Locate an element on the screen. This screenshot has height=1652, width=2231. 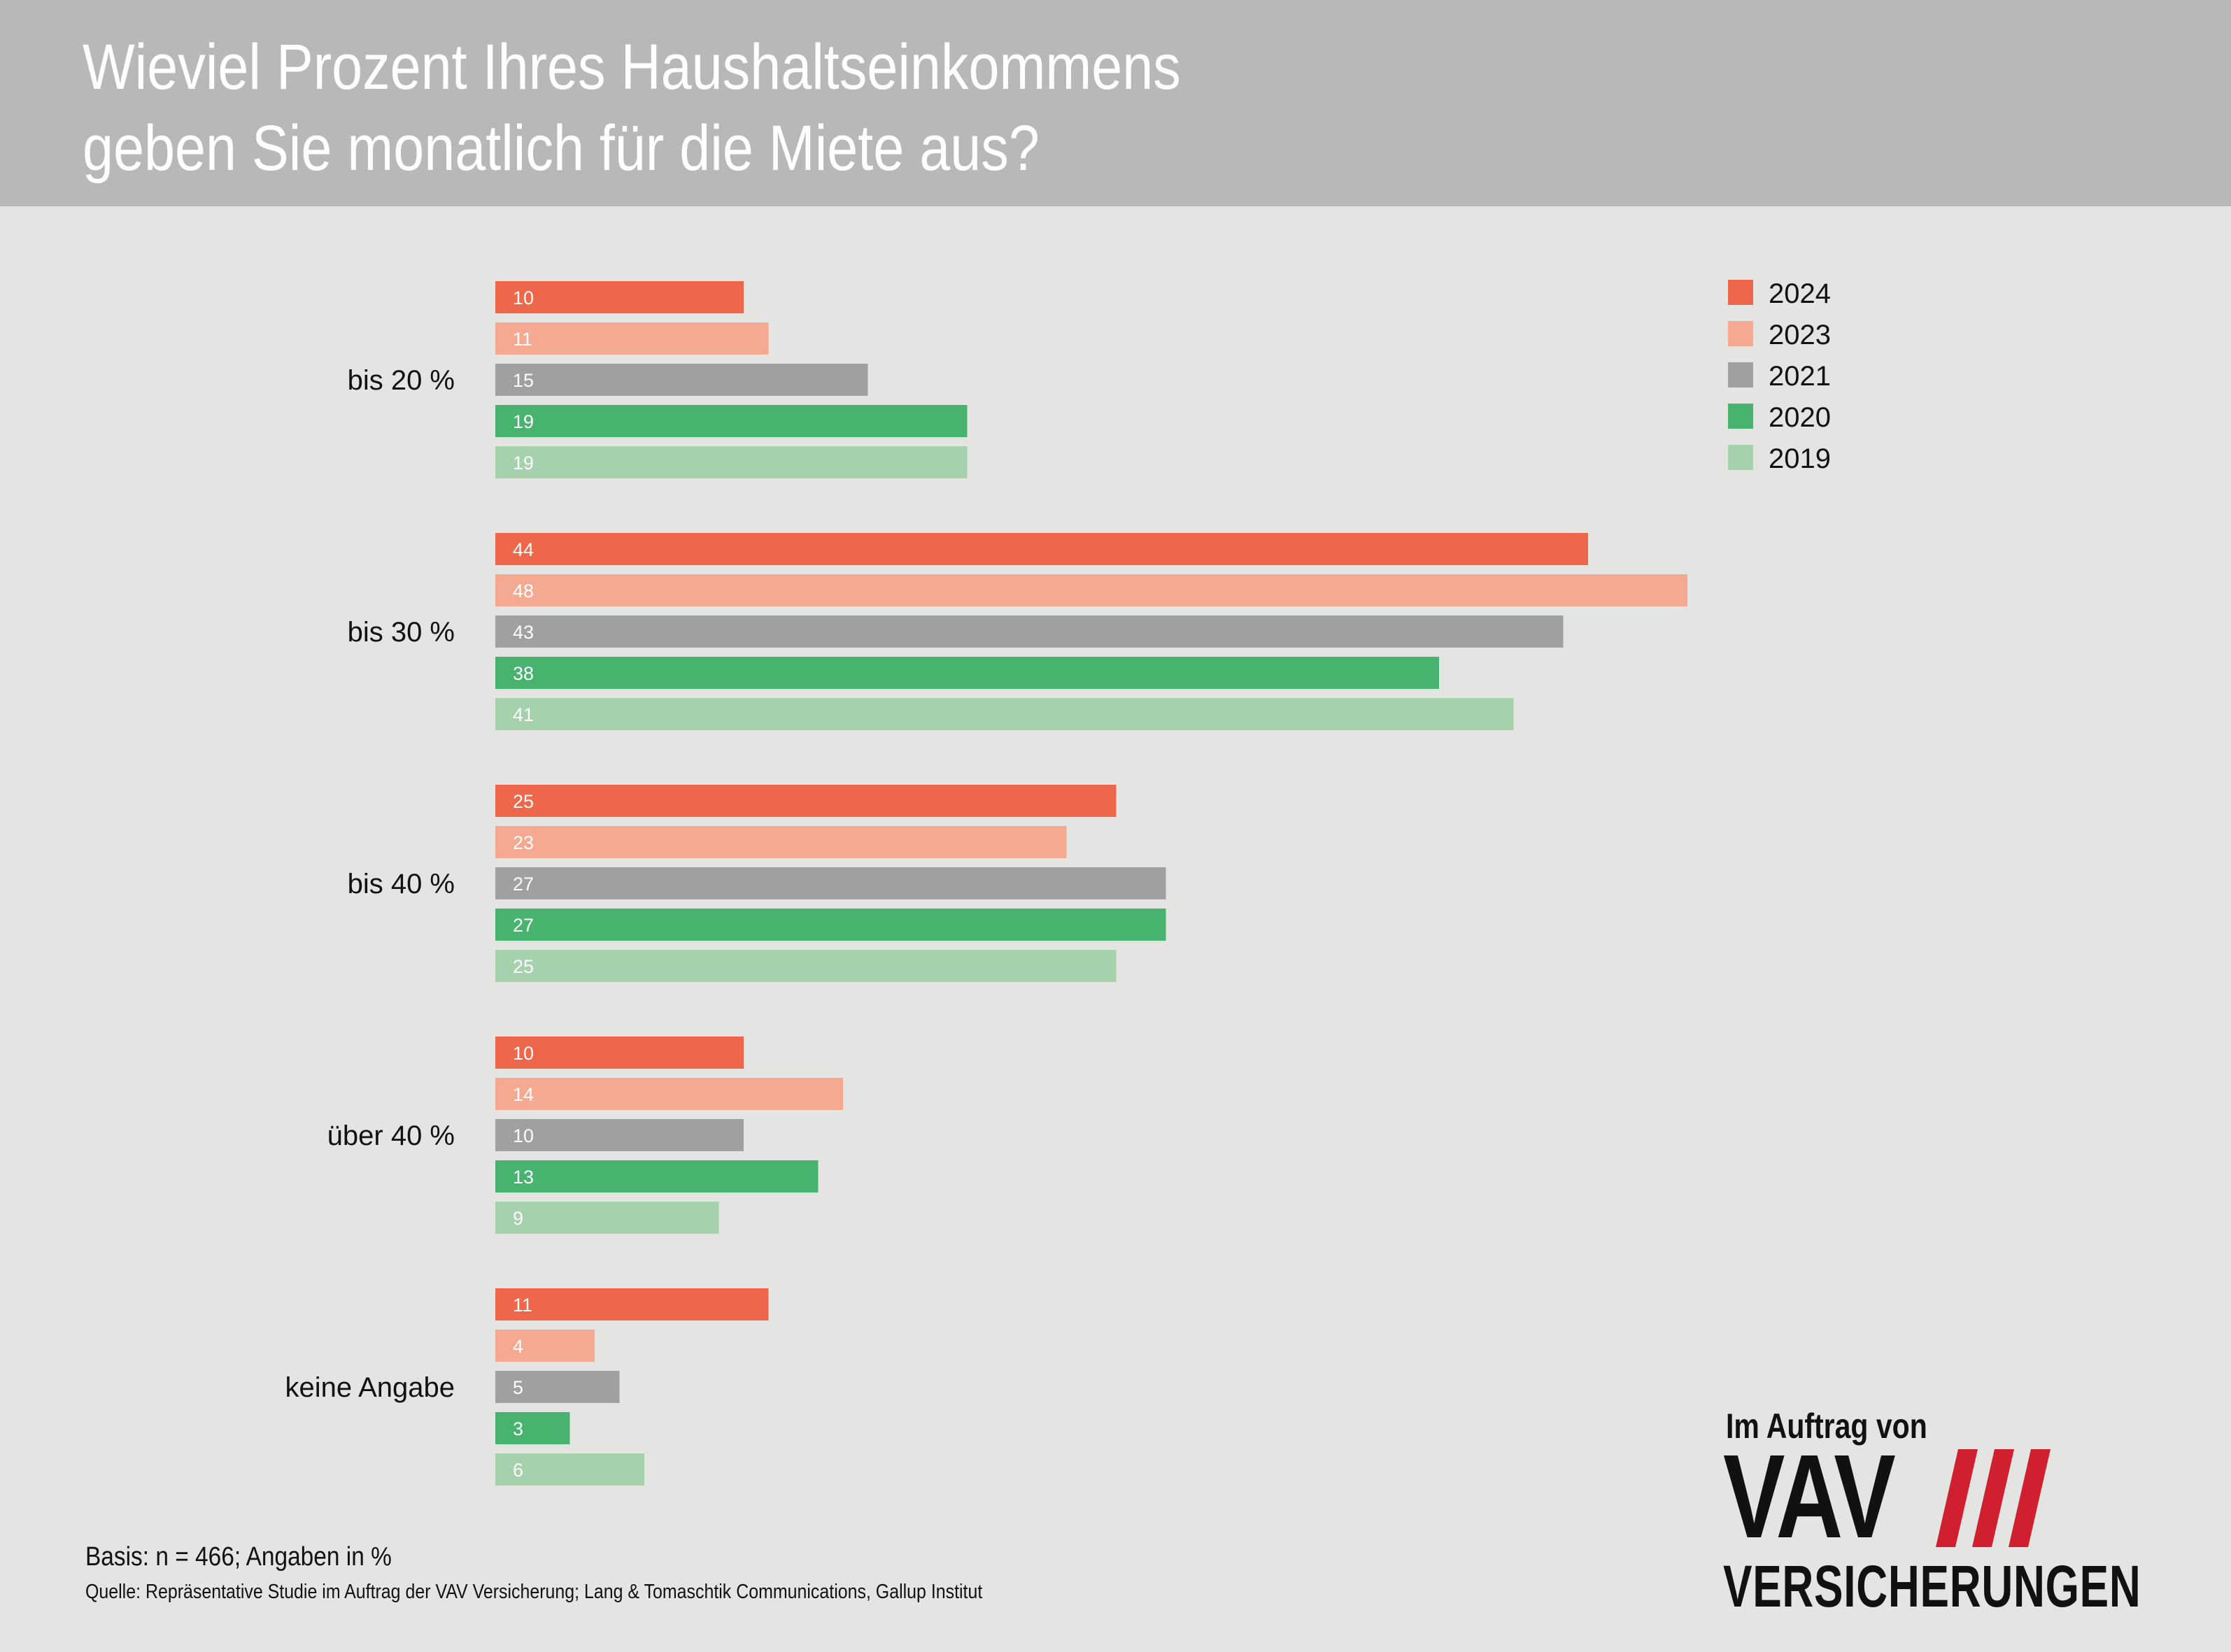
bar-value-label: 6 is located at coordinates (518, 1470).